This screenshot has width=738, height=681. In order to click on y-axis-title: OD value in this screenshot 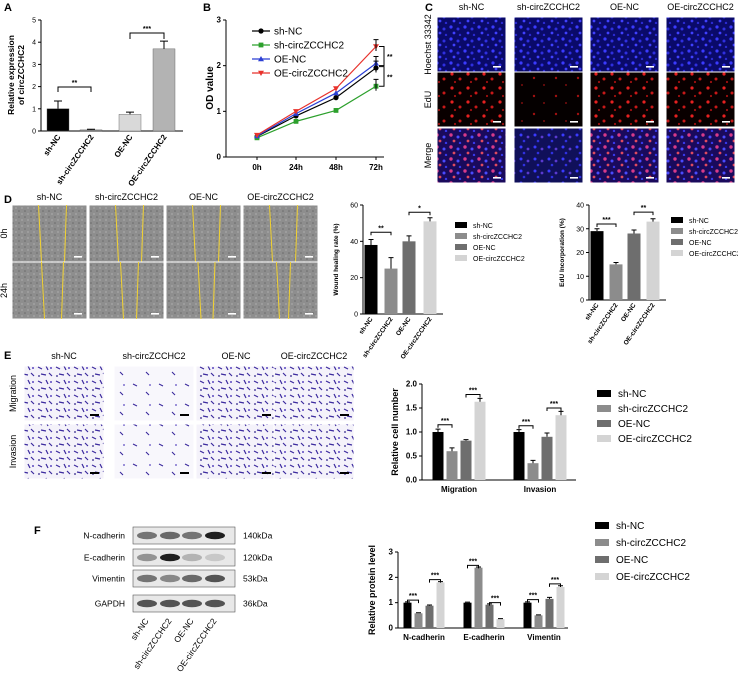, I will do `click(210, 88)`.